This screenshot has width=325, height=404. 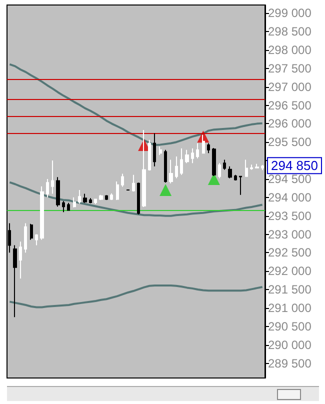 What do you see at coordinates (290, 179) in the screenshot?
I see `y-tick-label: 294 500` at bounding box center [290, 179].